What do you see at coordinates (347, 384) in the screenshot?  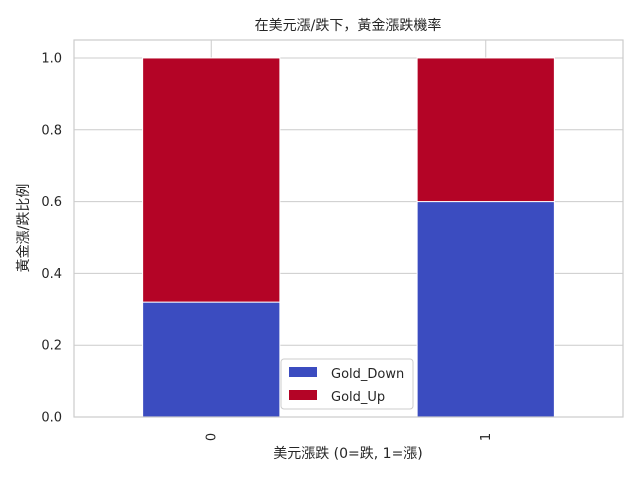 I see `legend: Gold_Down Gold_Up` at bounding box center [347, 384].